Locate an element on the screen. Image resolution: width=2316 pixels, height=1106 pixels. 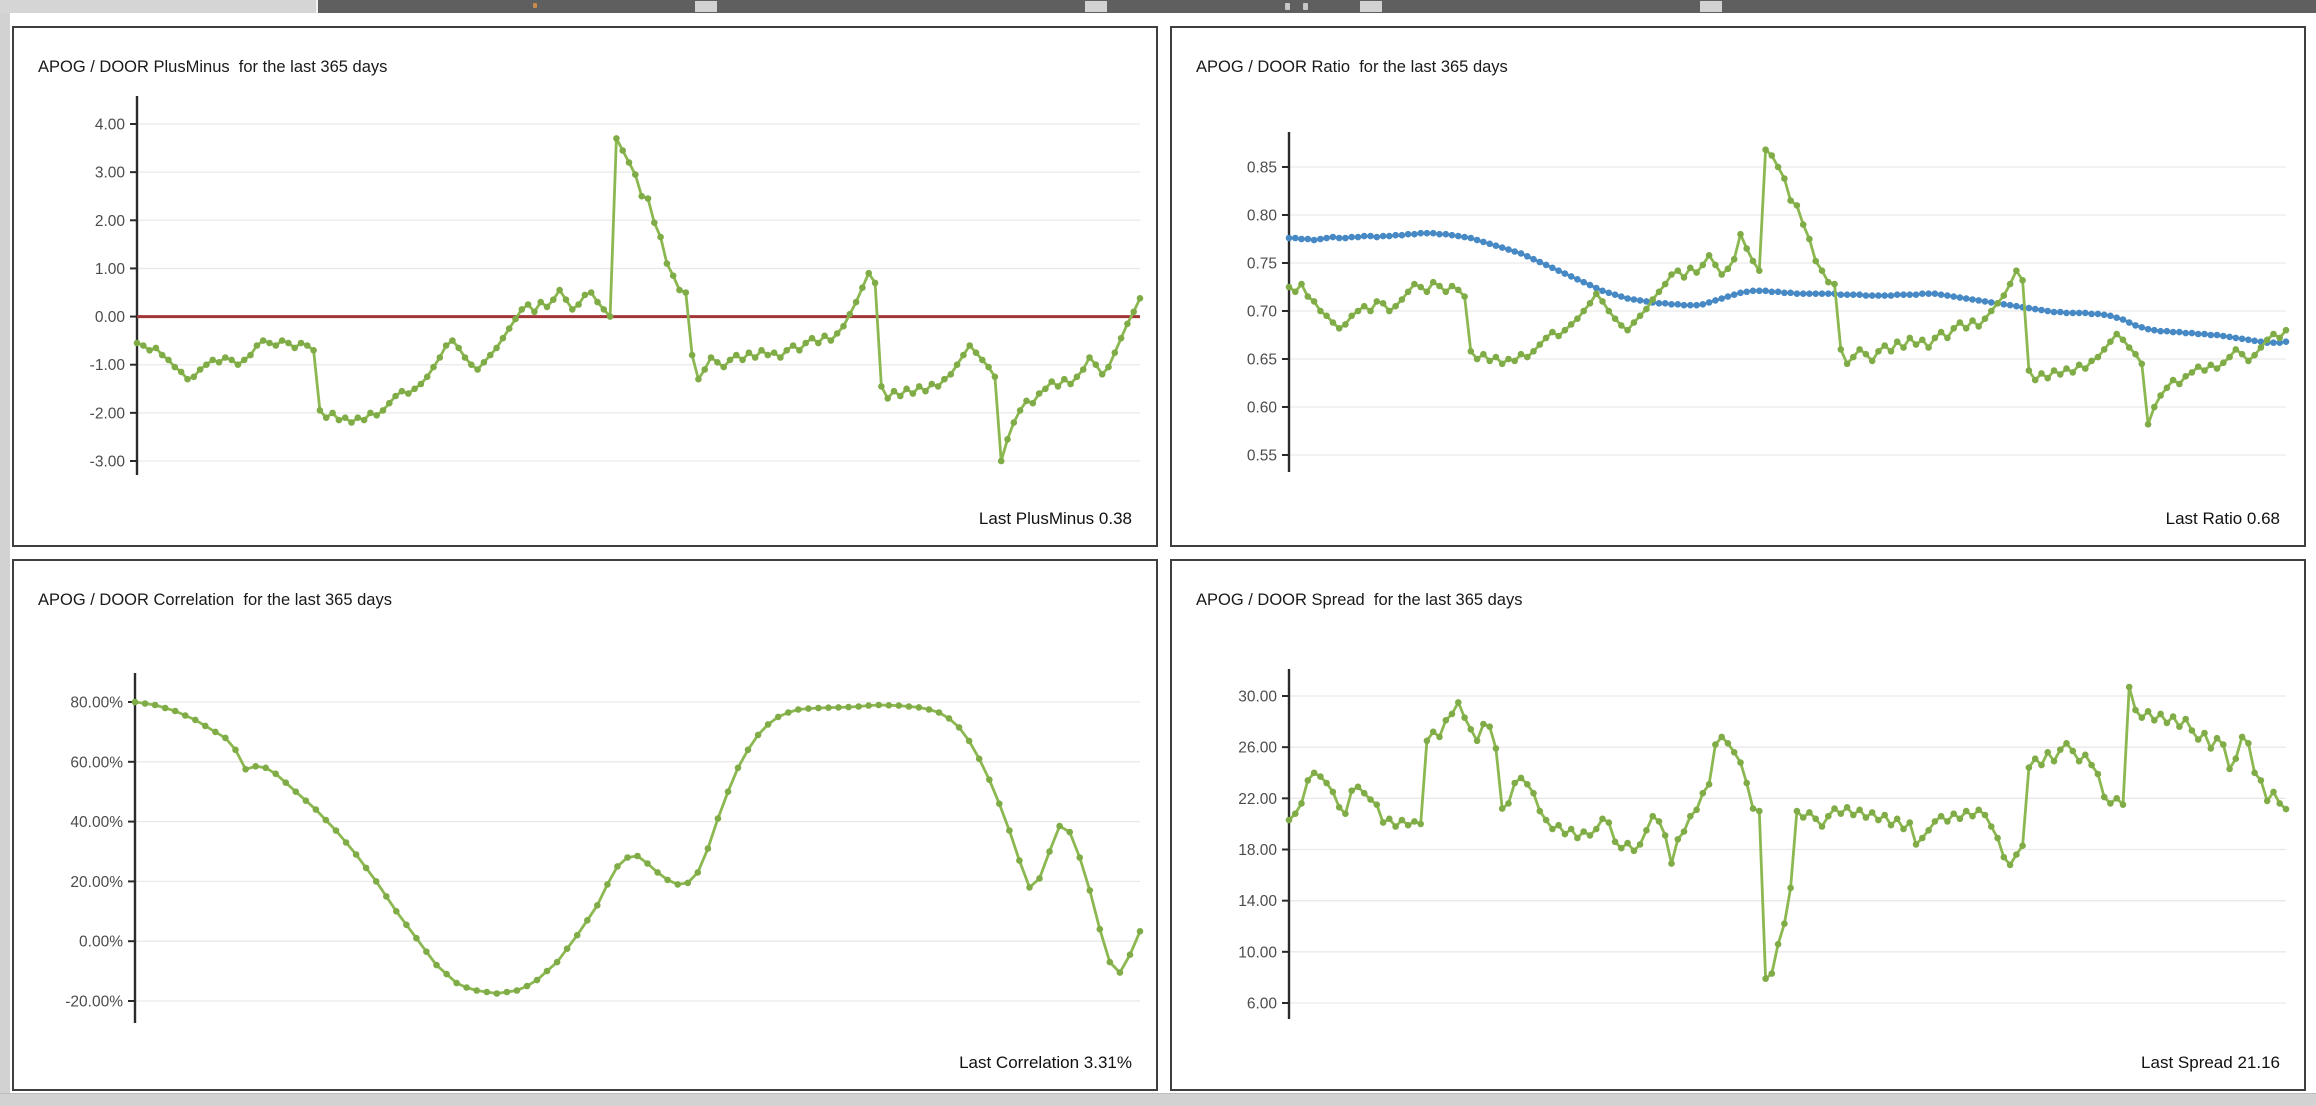
ratio-chart: 0.85 0.80 0.75 0.70 0.65 0.60 0.55 is located at coordinates (1768, 302).